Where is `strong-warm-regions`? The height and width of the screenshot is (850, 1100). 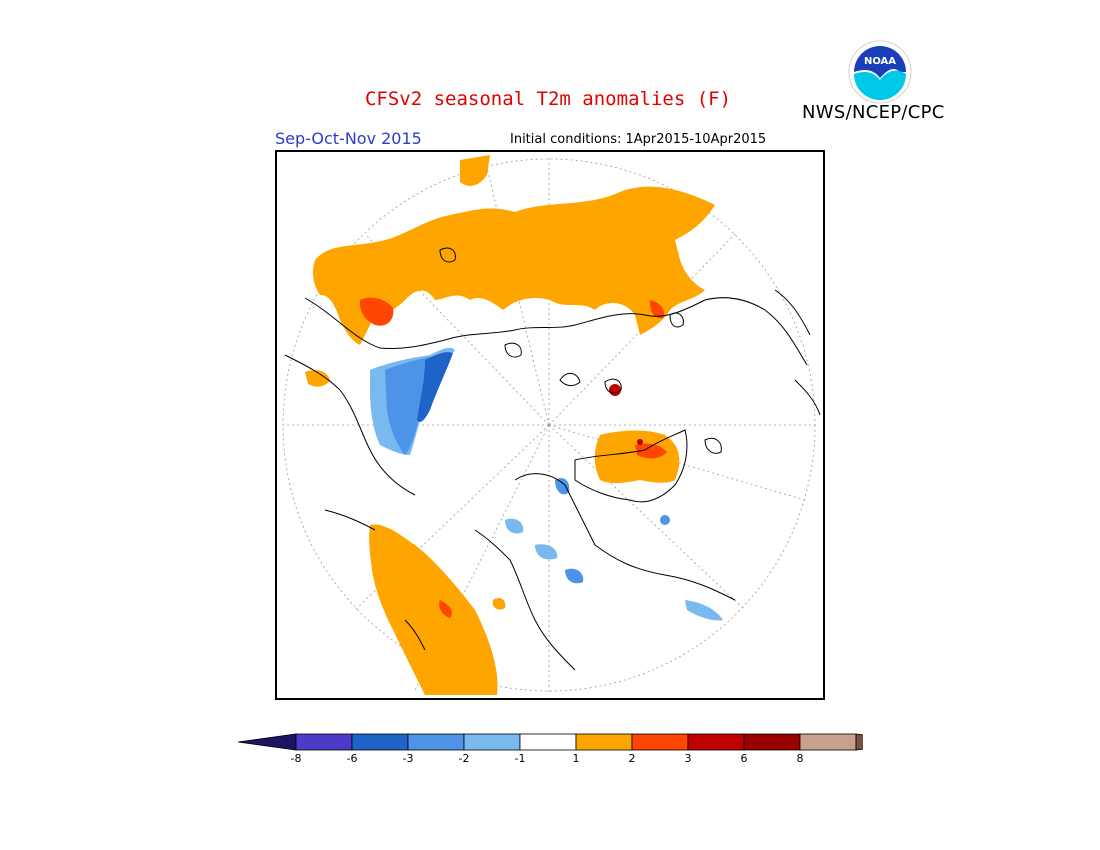 strong-warm-regions is located at coordinates (513, 457).